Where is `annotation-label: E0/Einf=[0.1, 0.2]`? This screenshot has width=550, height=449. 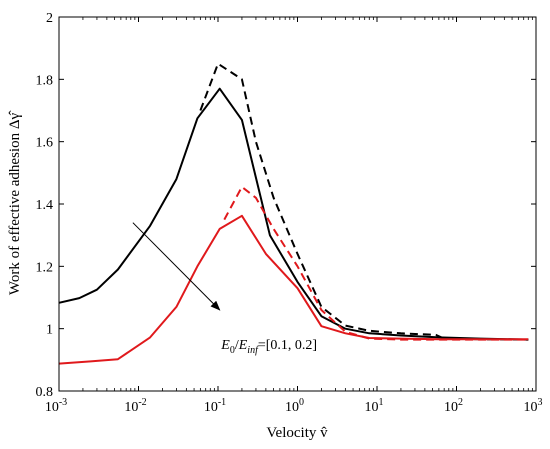 annotation-label: E0/Einf=[0.1, 0.2] is located at coordinates (268, 347).